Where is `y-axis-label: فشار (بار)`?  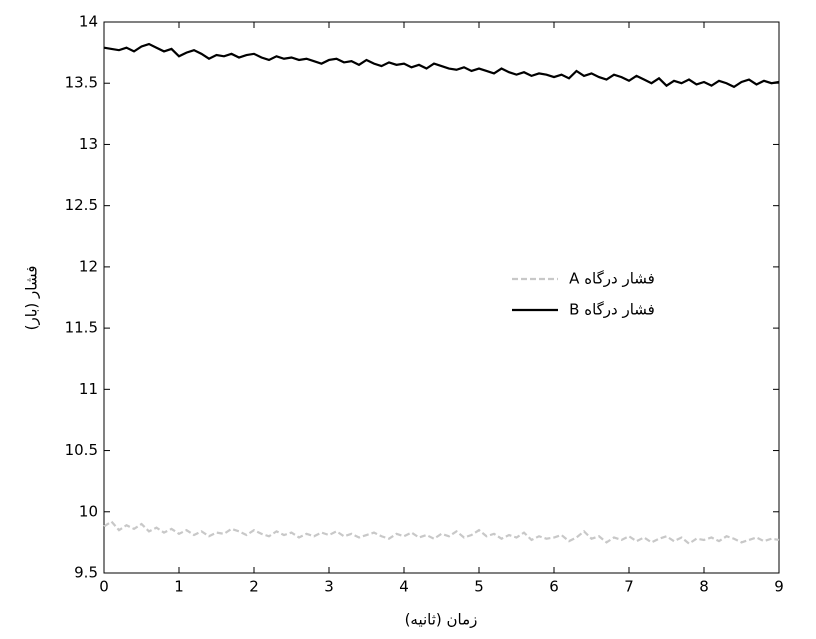
y-axis-label: فشار (بار) is located at coordinates (32, 298).